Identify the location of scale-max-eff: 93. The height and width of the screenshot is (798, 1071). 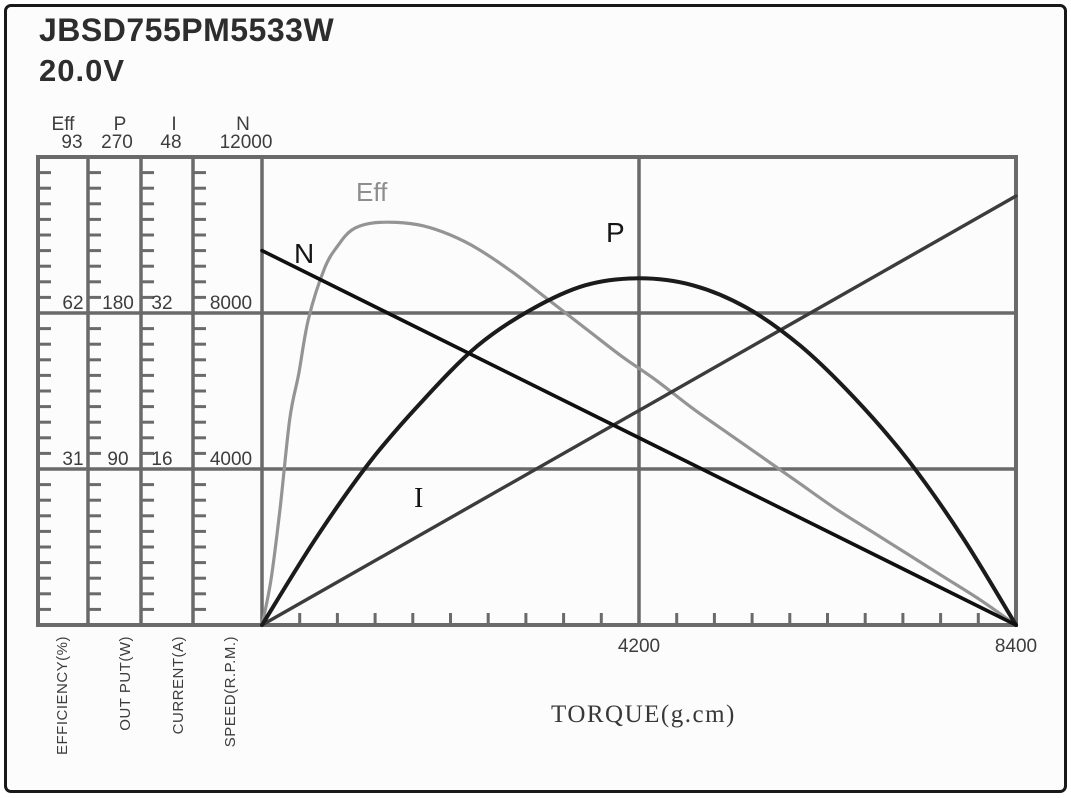
(71, 142).